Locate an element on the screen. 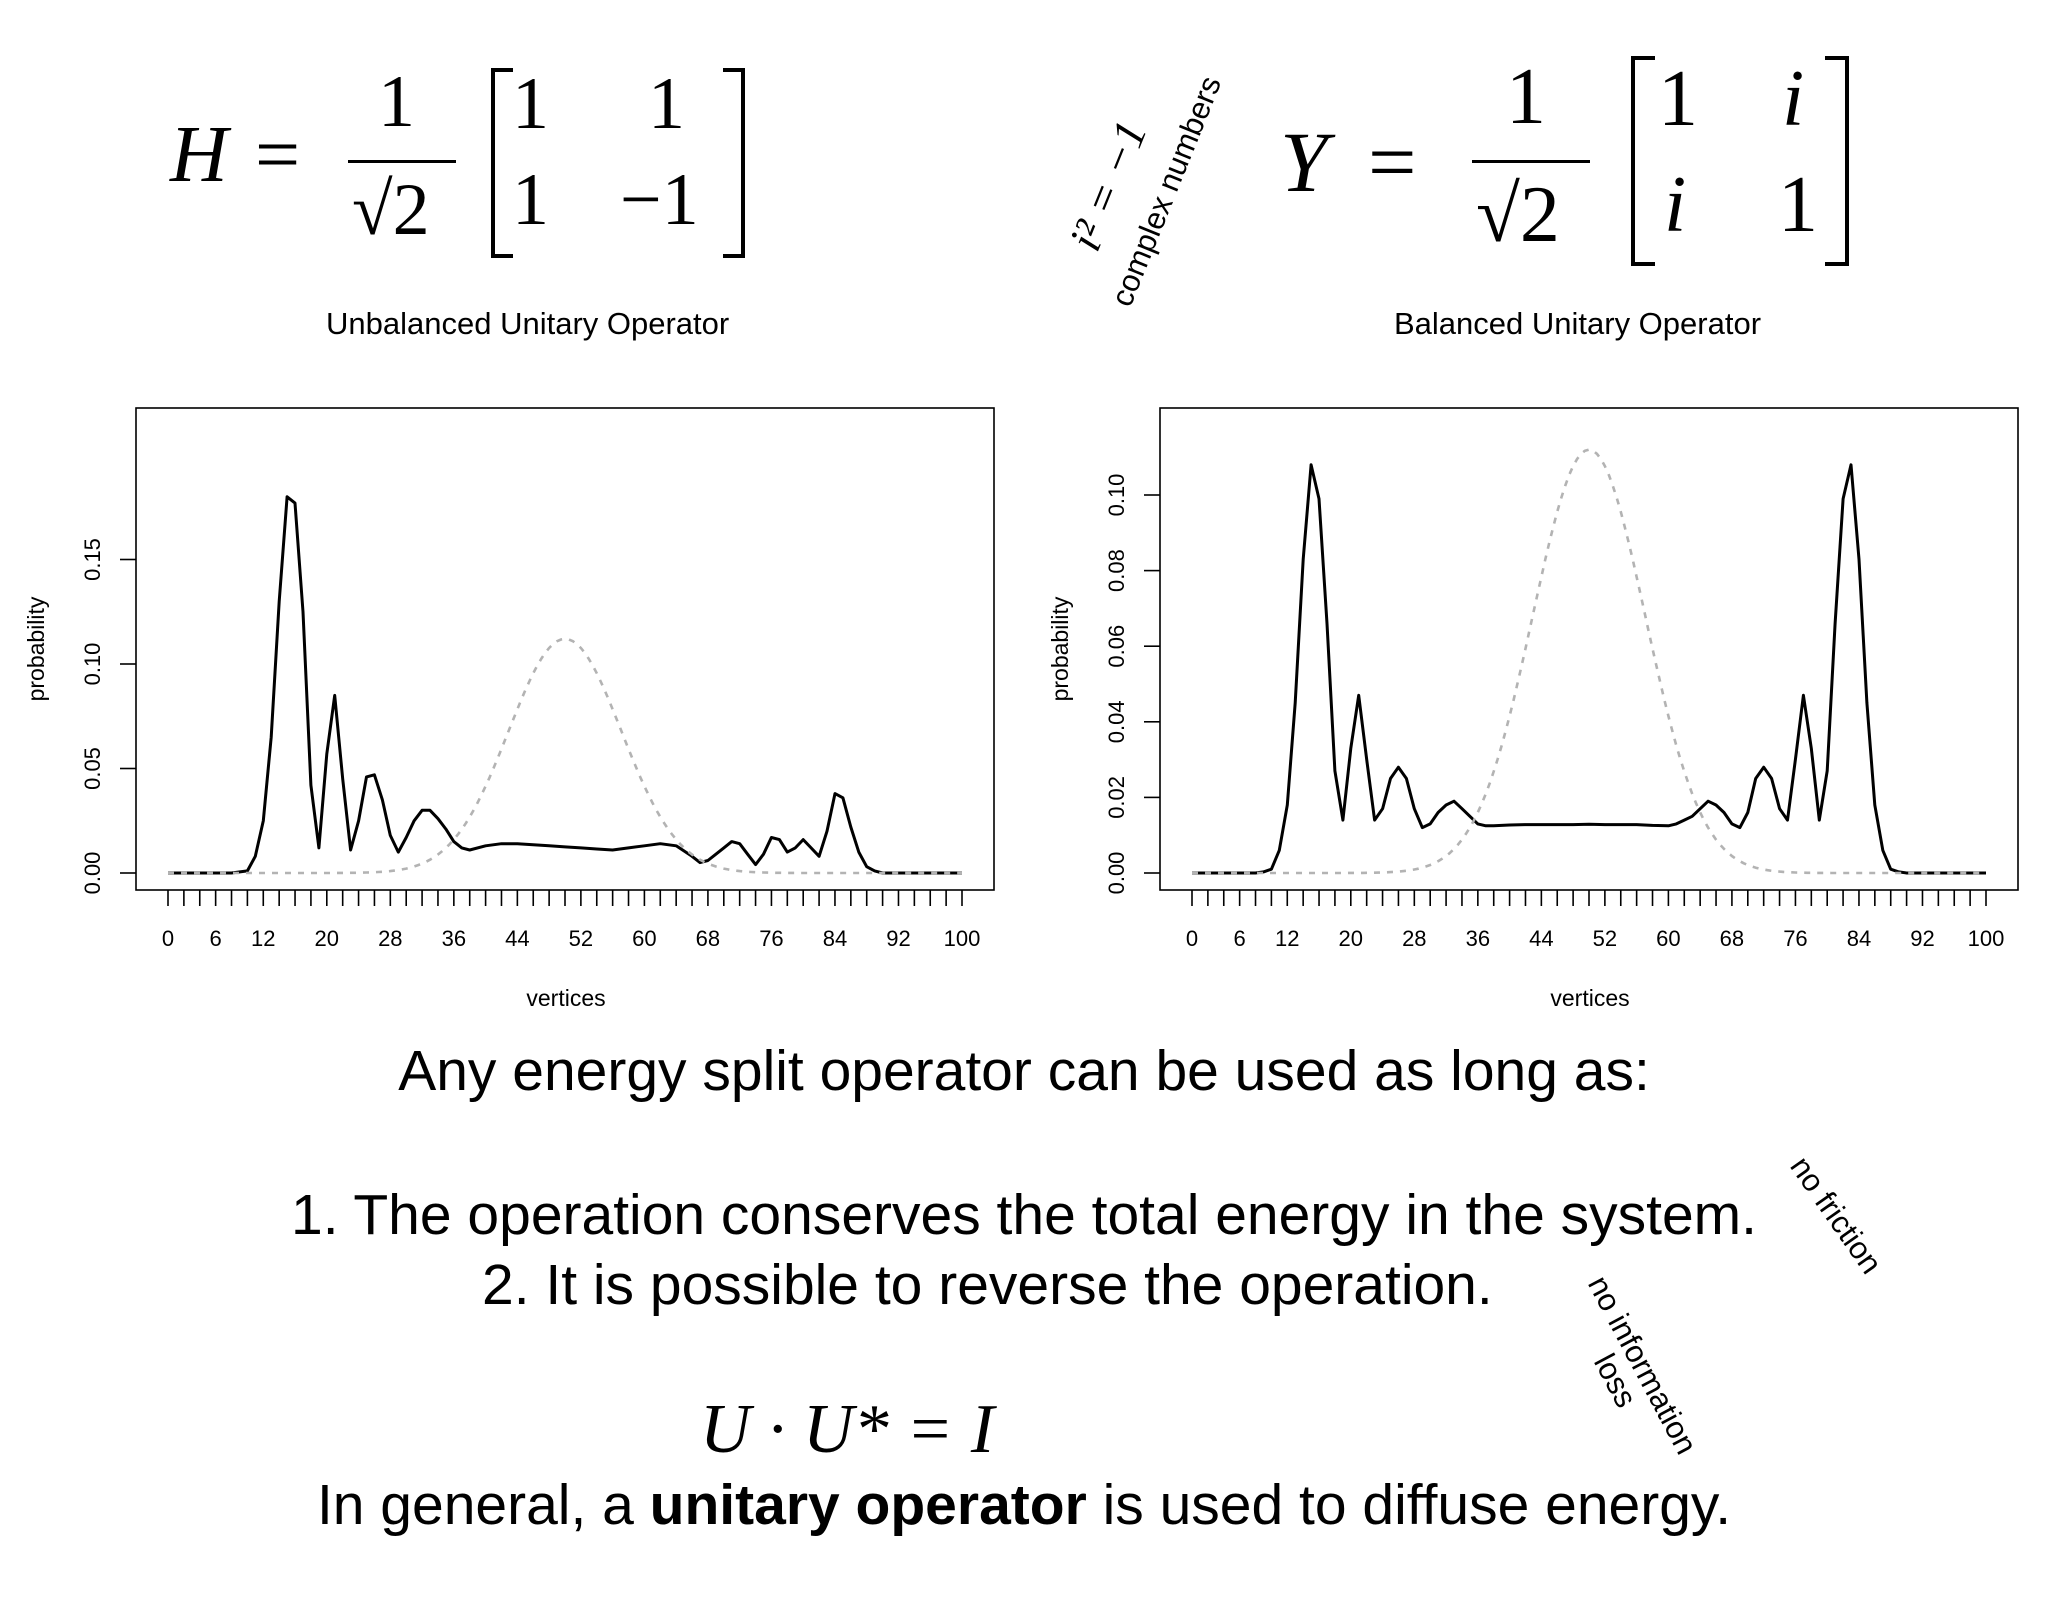 Image resolution: width=2048 pixels, height=1609 pixels. y-tick-label: 0.02 is located at coordinates (1116, 797).